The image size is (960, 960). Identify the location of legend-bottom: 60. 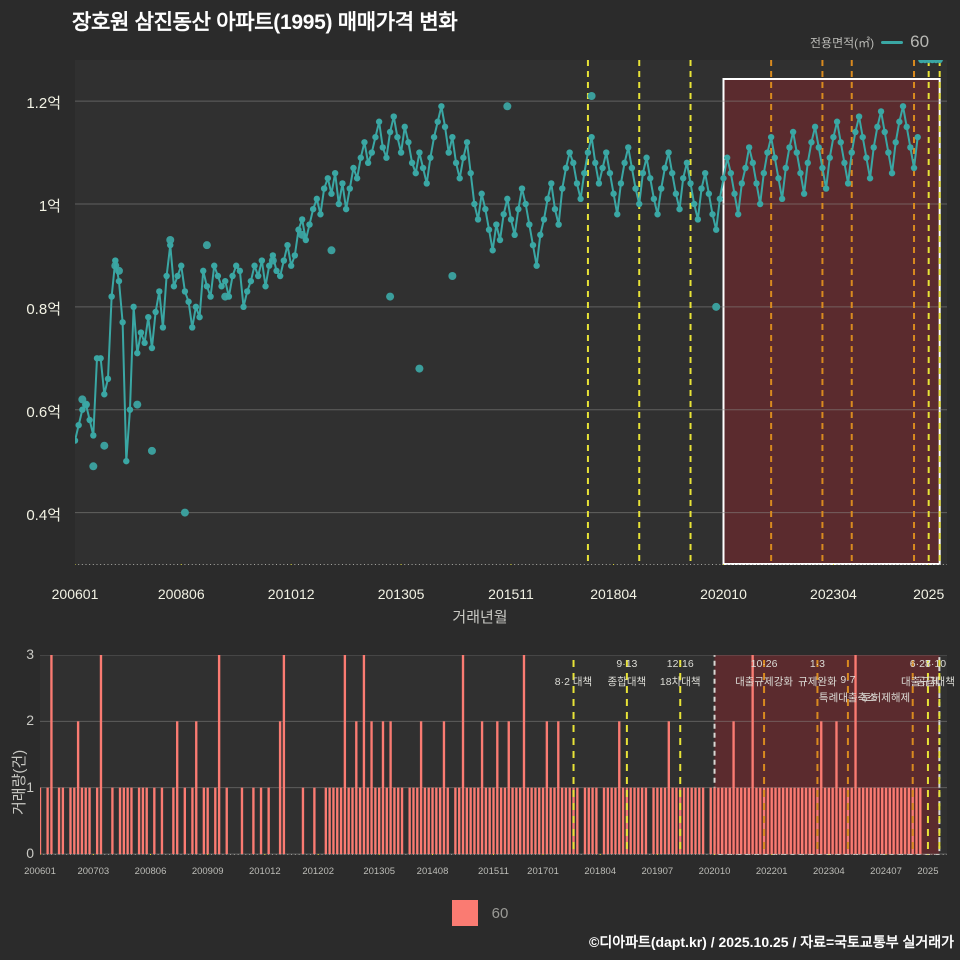
(480, 913).